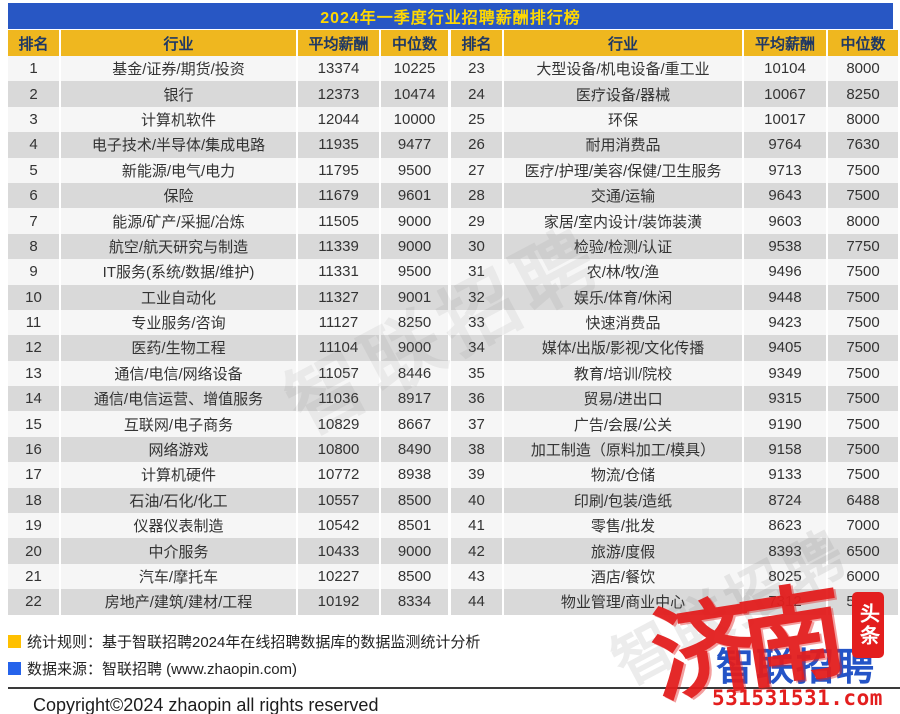  I want to click on industry-cell: 物流/仓储, so click(622, 475).